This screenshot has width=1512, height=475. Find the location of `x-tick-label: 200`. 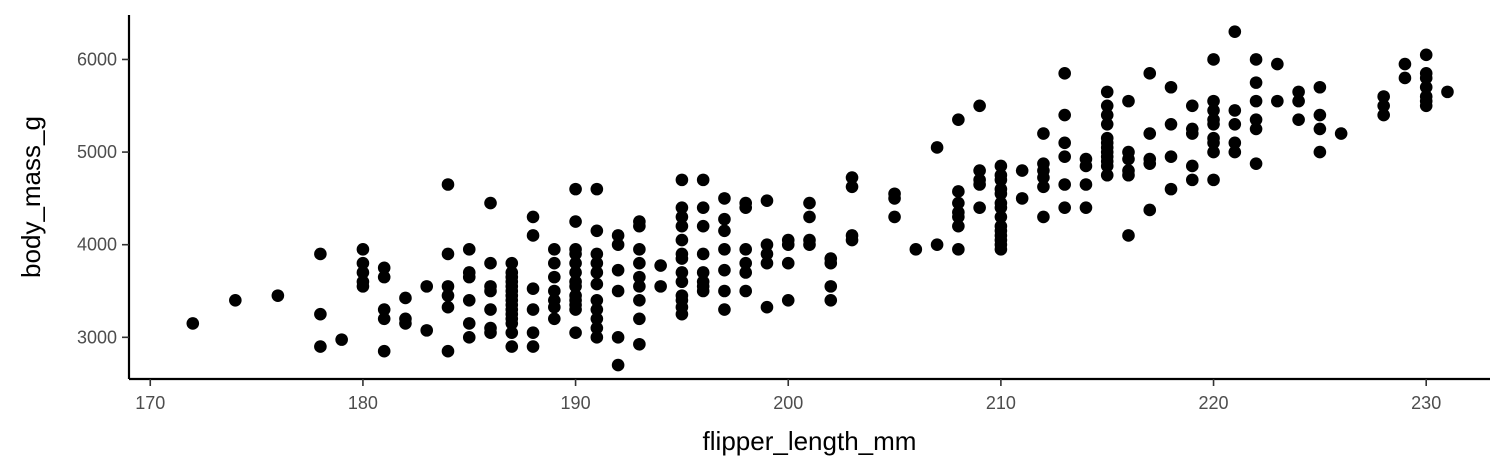

x-tick-label: 200 is located at coordinates (788, 403).